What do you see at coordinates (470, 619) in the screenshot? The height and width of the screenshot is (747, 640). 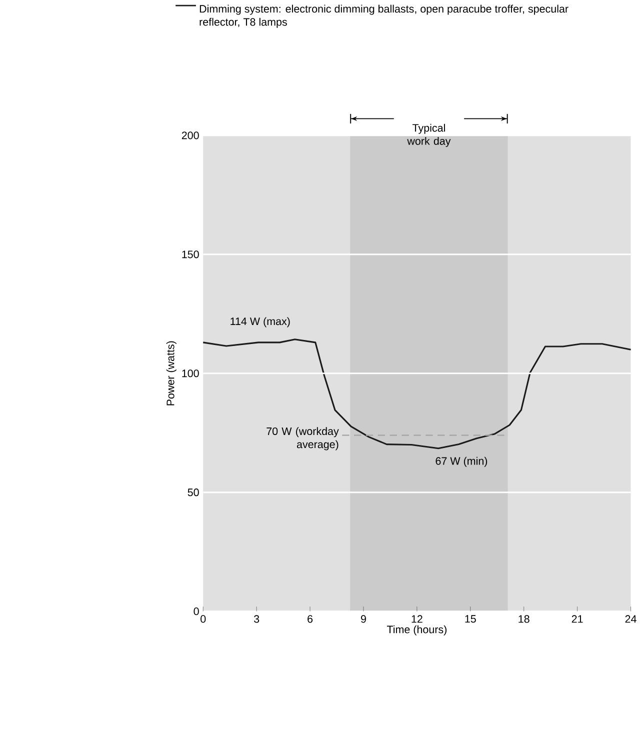 I see `x-tick-label: 15` at bounding box center [470, 619].